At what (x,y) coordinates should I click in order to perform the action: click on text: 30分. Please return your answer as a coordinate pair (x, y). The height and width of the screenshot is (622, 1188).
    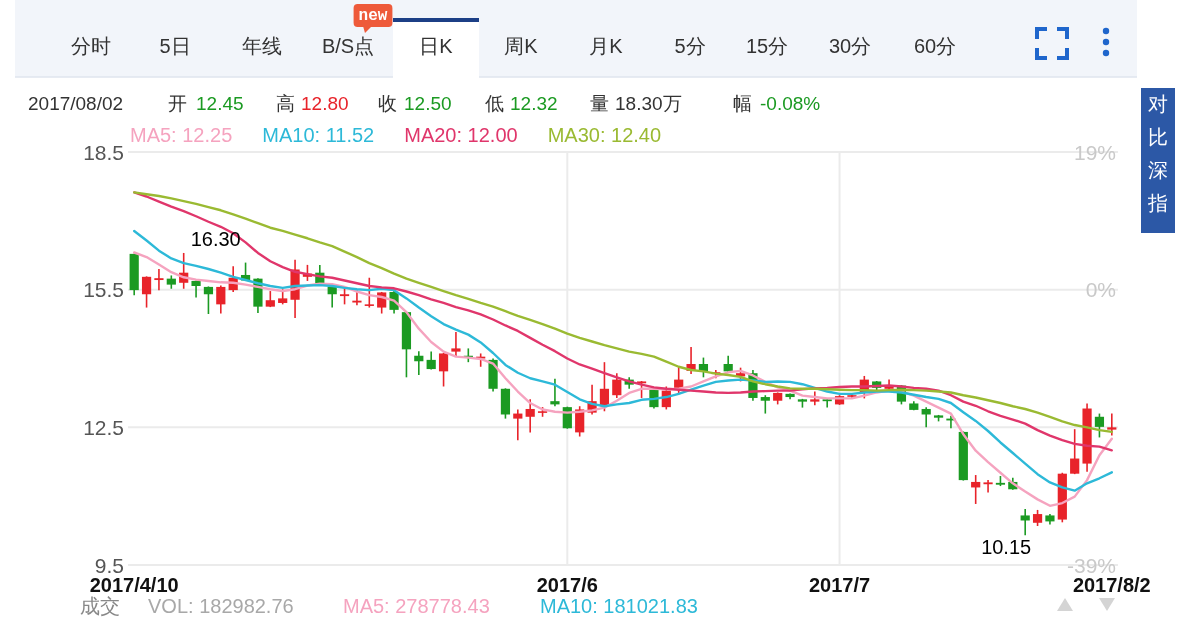
    Looking at the image, I should click on (850, 46).